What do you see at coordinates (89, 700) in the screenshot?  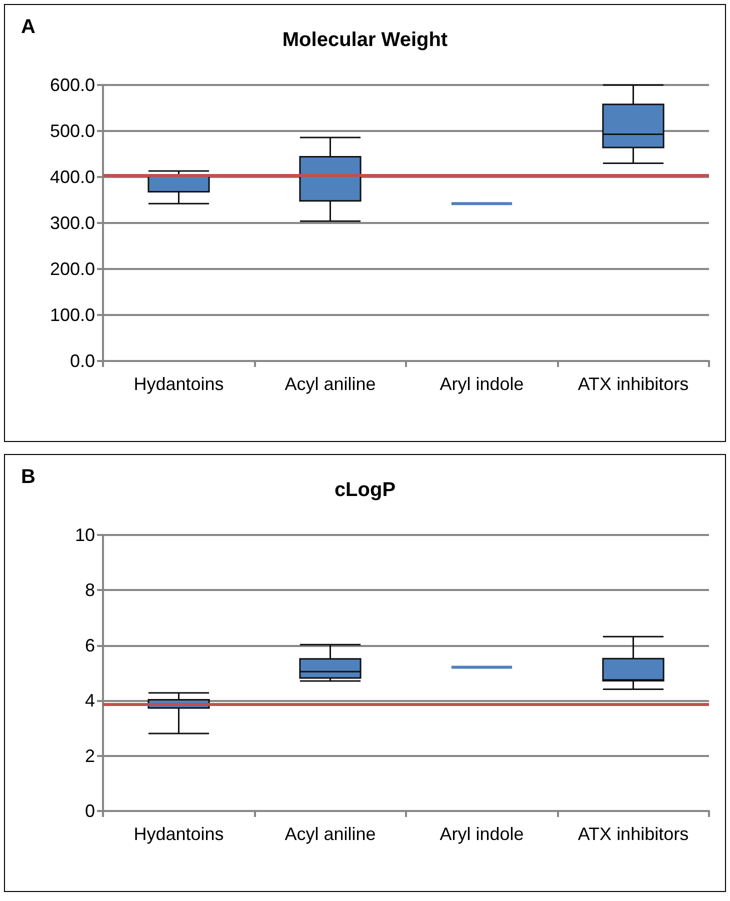 I see `y-tick-label: 4` at bounding box center [89, 700].